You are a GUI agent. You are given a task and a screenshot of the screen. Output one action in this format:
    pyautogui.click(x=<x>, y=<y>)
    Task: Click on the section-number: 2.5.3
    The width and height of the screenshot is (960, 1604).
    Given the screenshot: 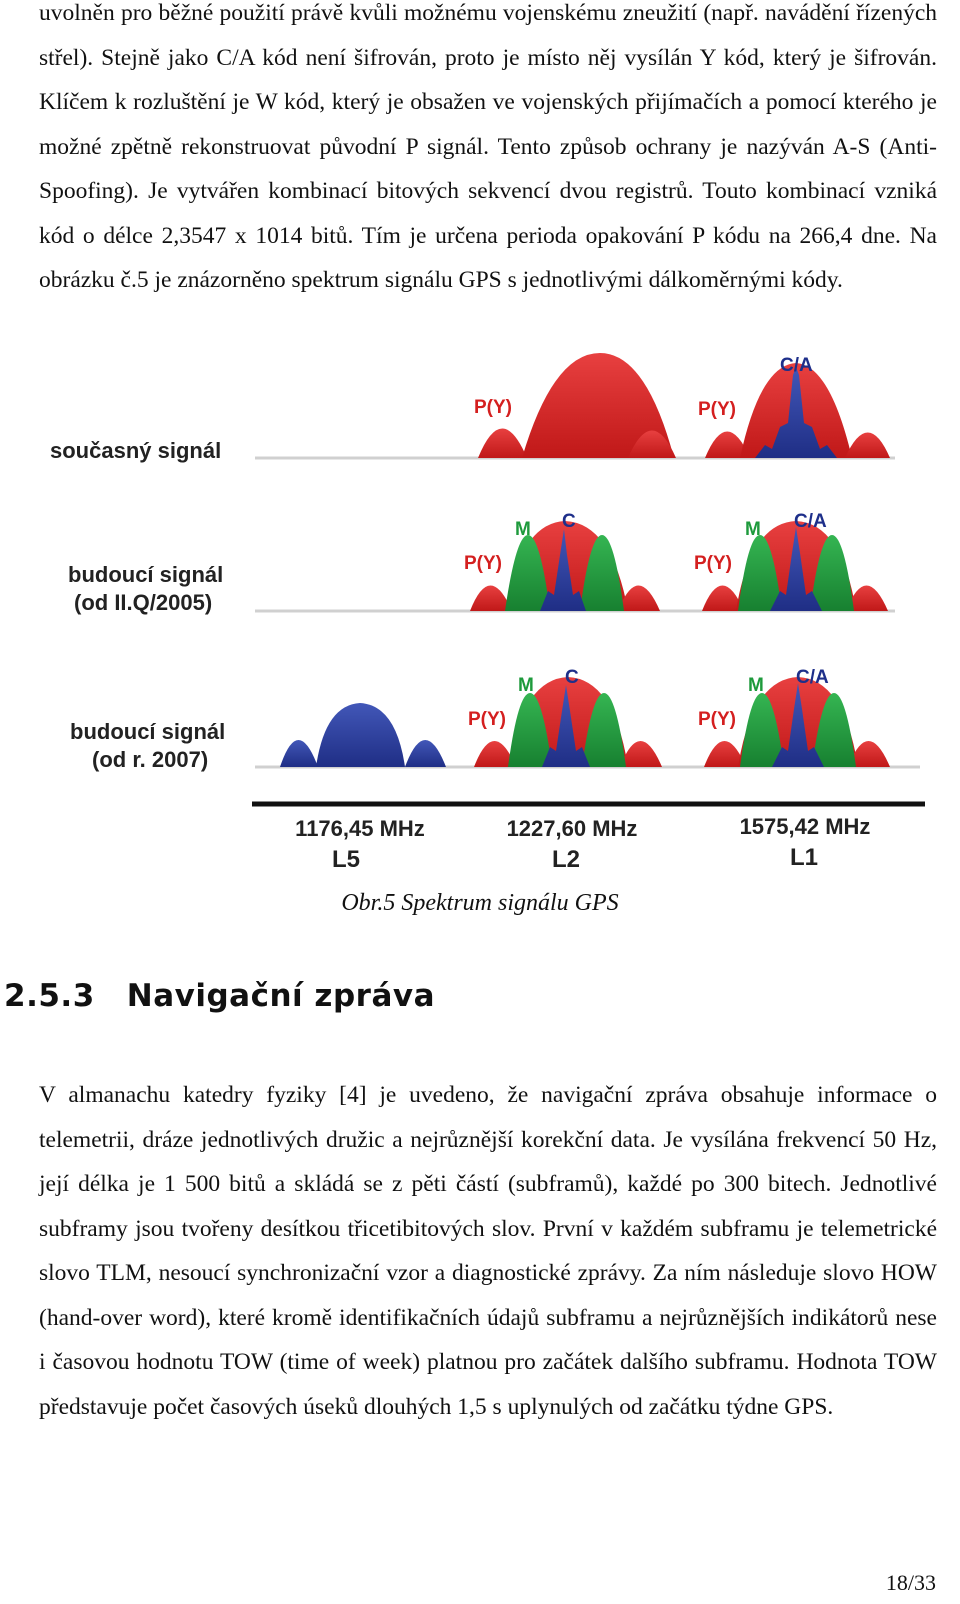 What is the action you would take?
    pyautogui.click(x=49, y=996)
    